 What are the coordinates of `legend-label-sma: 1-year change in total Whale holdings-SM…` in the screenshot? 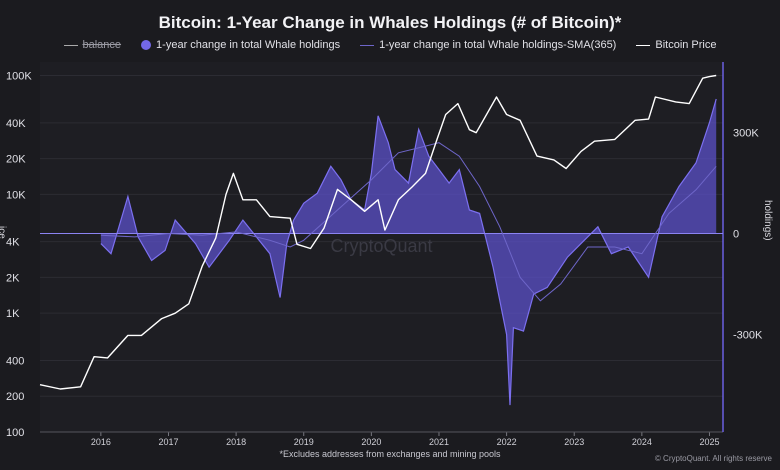 It's located at (498, 45).